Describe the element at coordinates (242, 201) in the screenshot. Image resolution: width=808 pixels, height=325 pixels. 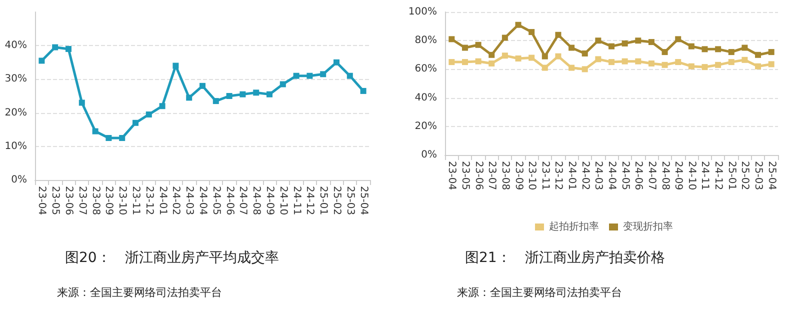
I see `x-tick-label: 24-07` at that location.